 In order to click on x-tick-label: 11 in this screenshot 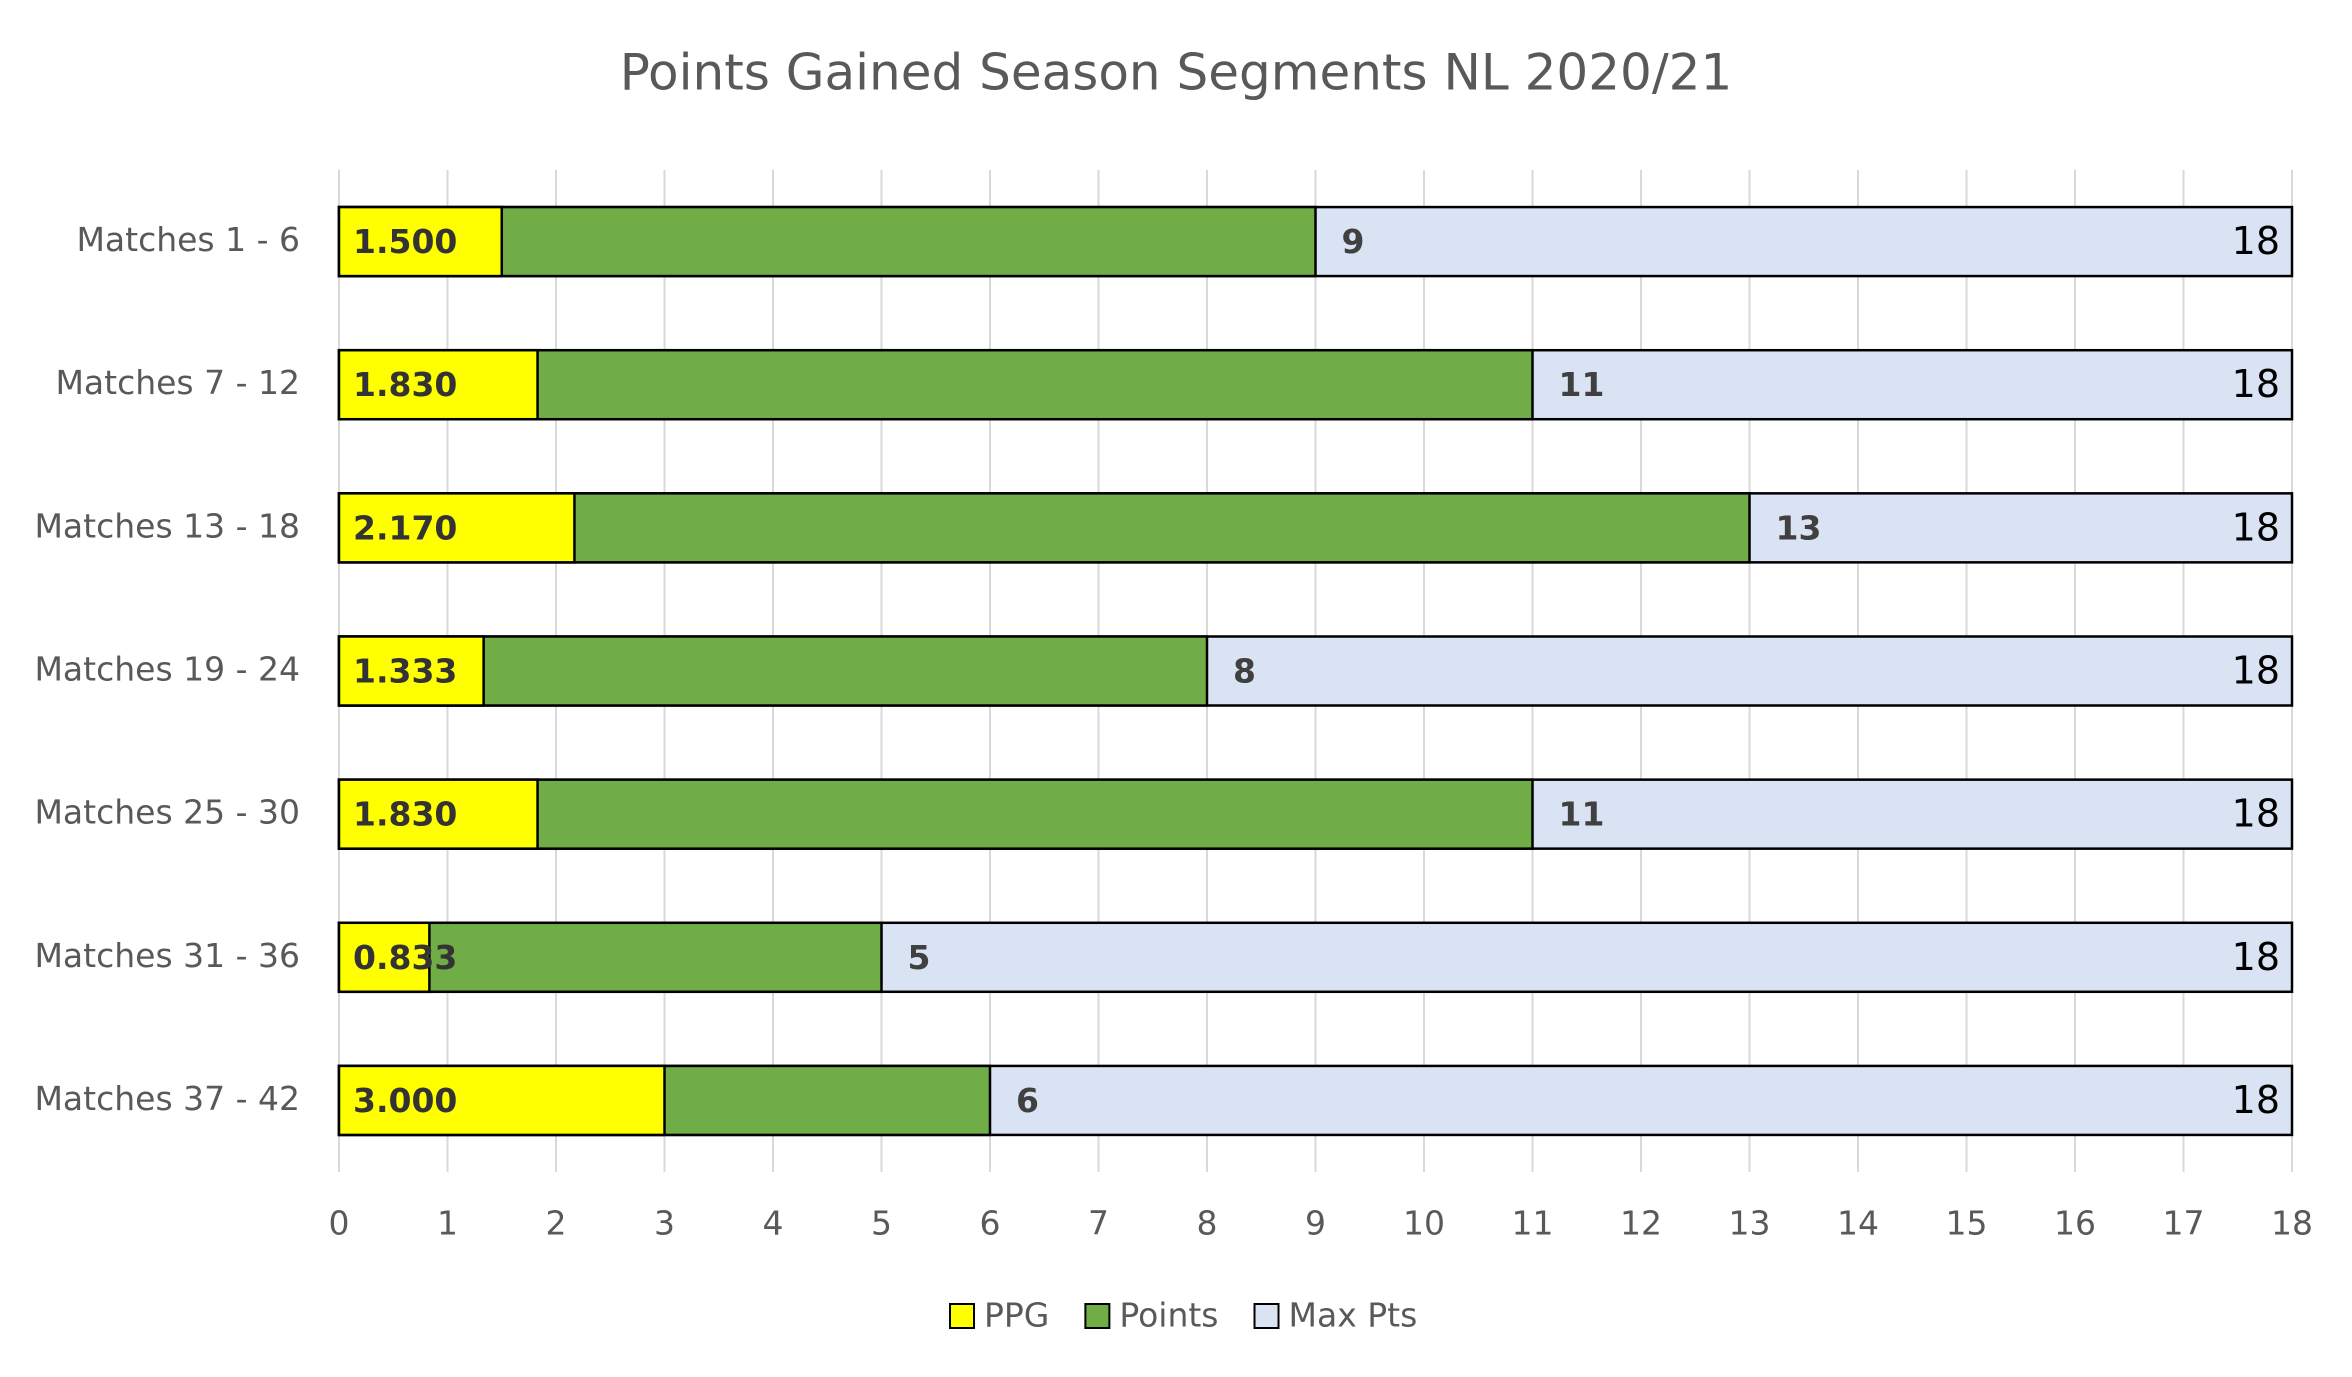, I will do `click(1533, 1223)`.